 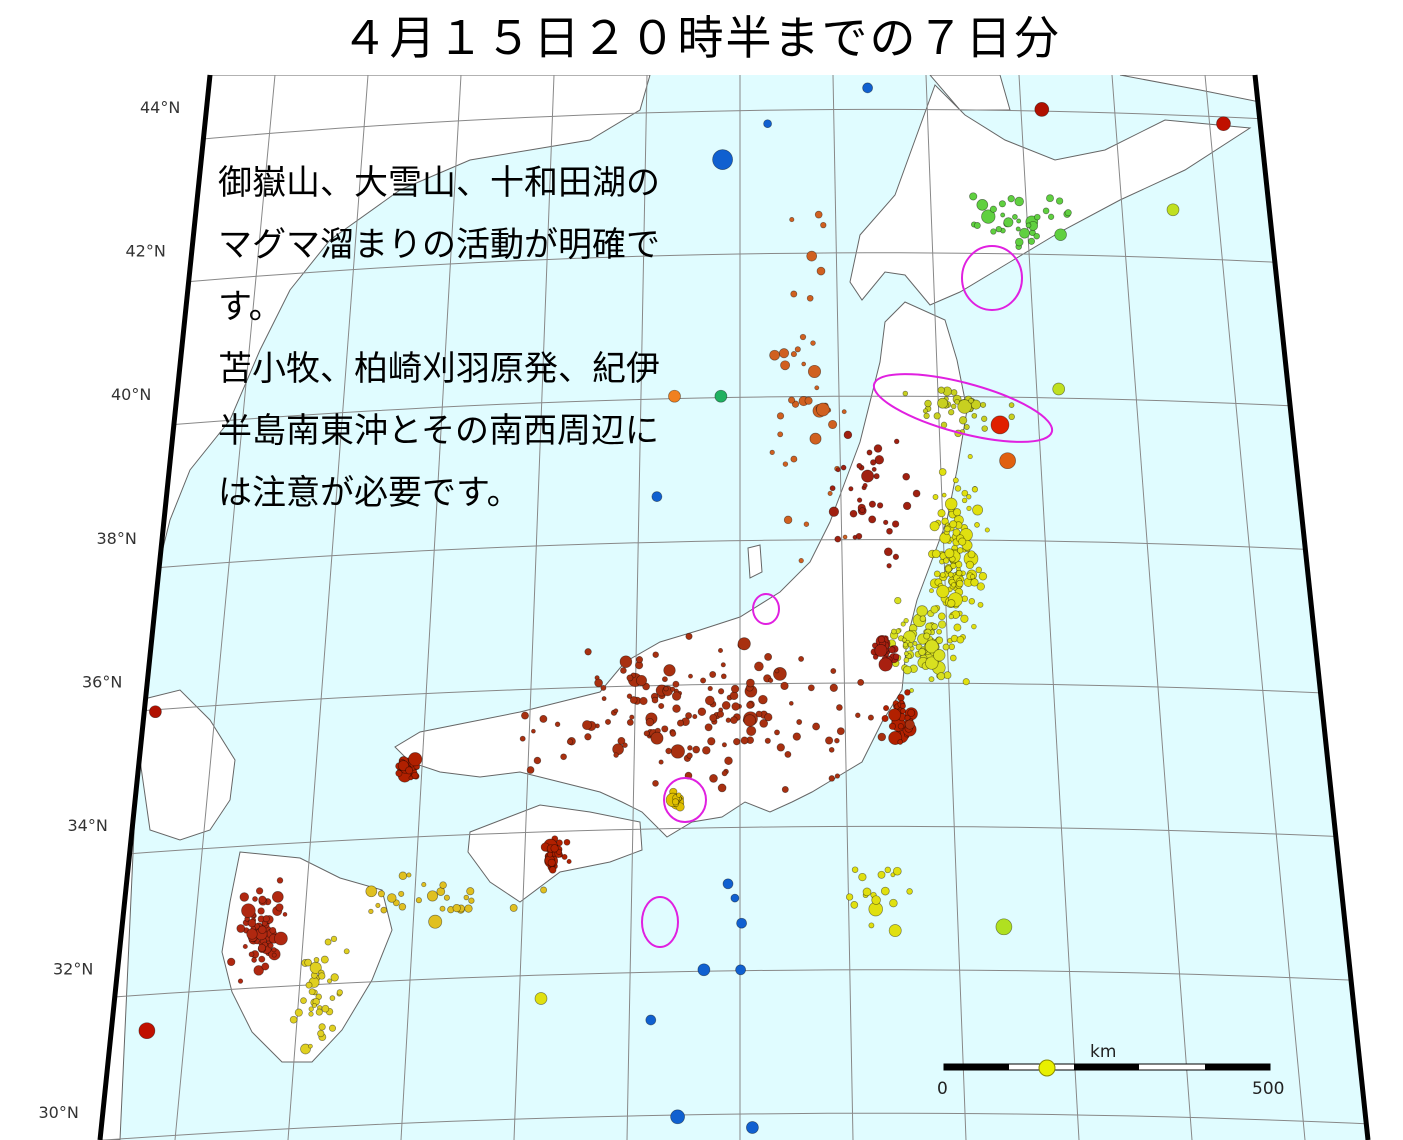 I want to click on note-line: 半島南東沖とその南西周辺に, so click(x=438, y=431).